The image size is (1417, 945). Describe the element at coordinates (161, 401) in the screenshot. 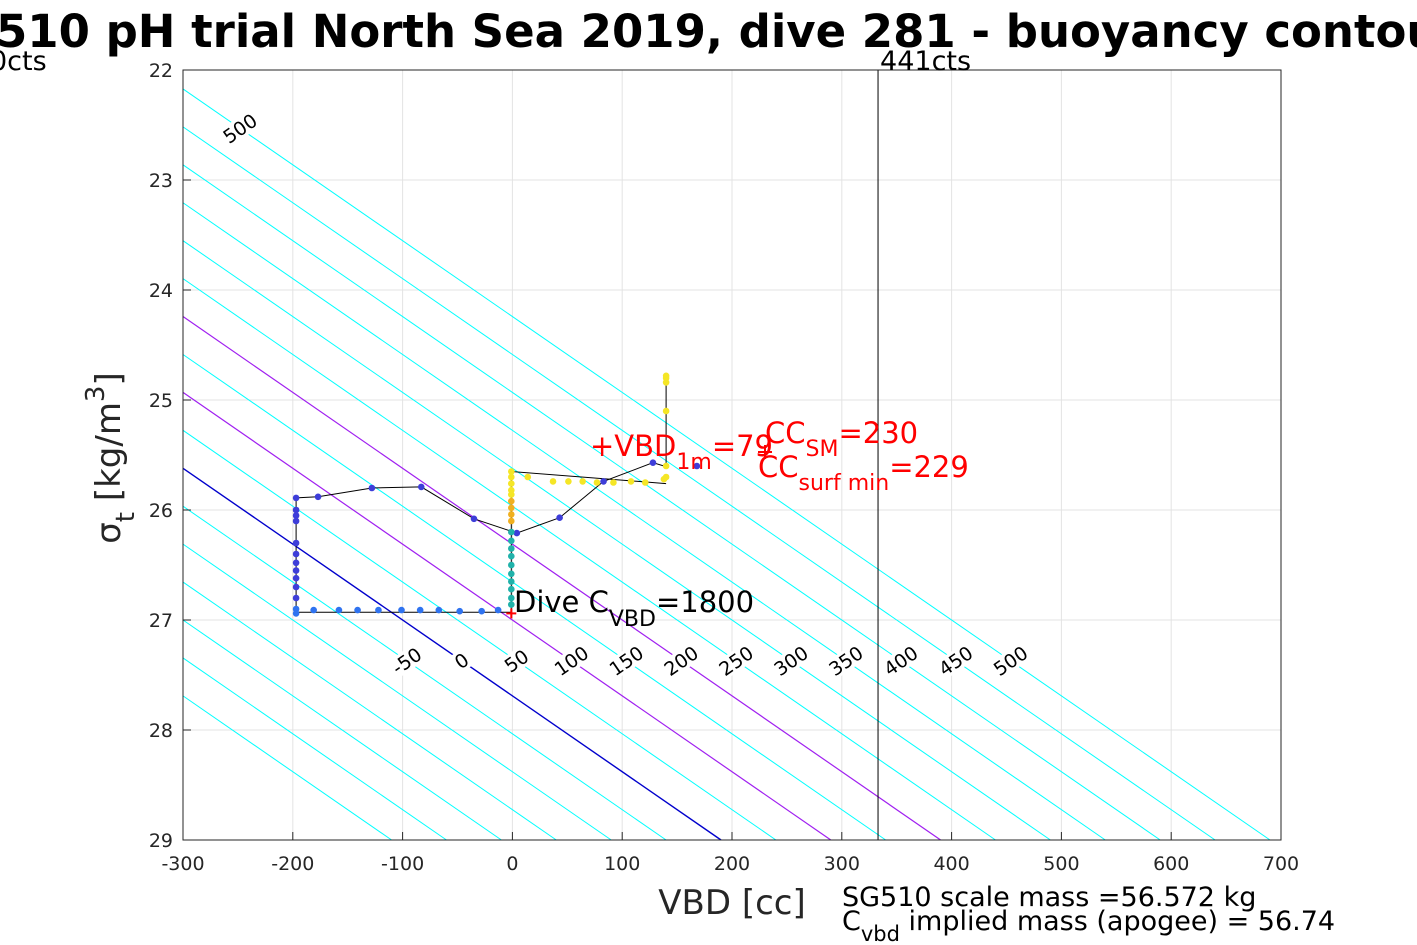

I see `y-tick-label: 25` at that location.